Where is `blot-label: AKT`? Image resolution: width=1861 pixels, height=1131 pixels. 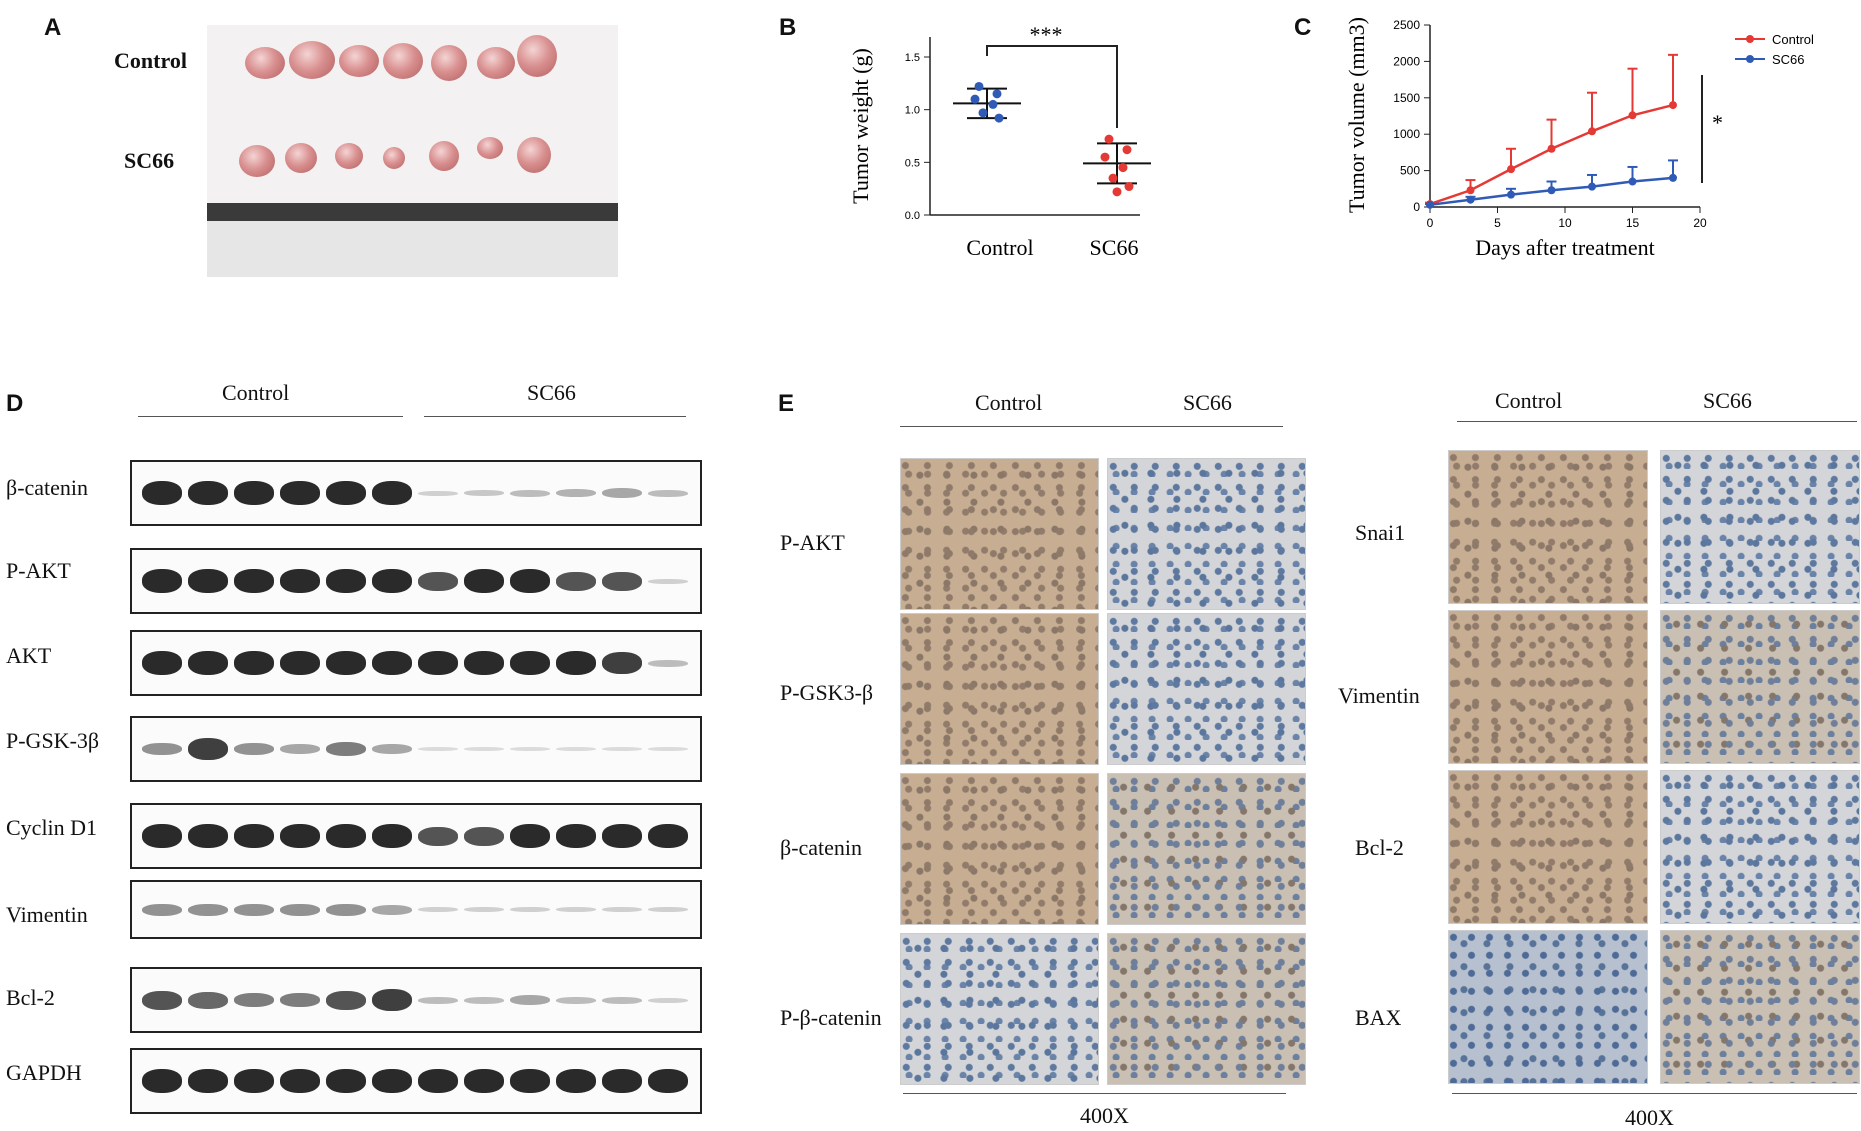
blot-label: AKT is located at coordinates (29, 655).